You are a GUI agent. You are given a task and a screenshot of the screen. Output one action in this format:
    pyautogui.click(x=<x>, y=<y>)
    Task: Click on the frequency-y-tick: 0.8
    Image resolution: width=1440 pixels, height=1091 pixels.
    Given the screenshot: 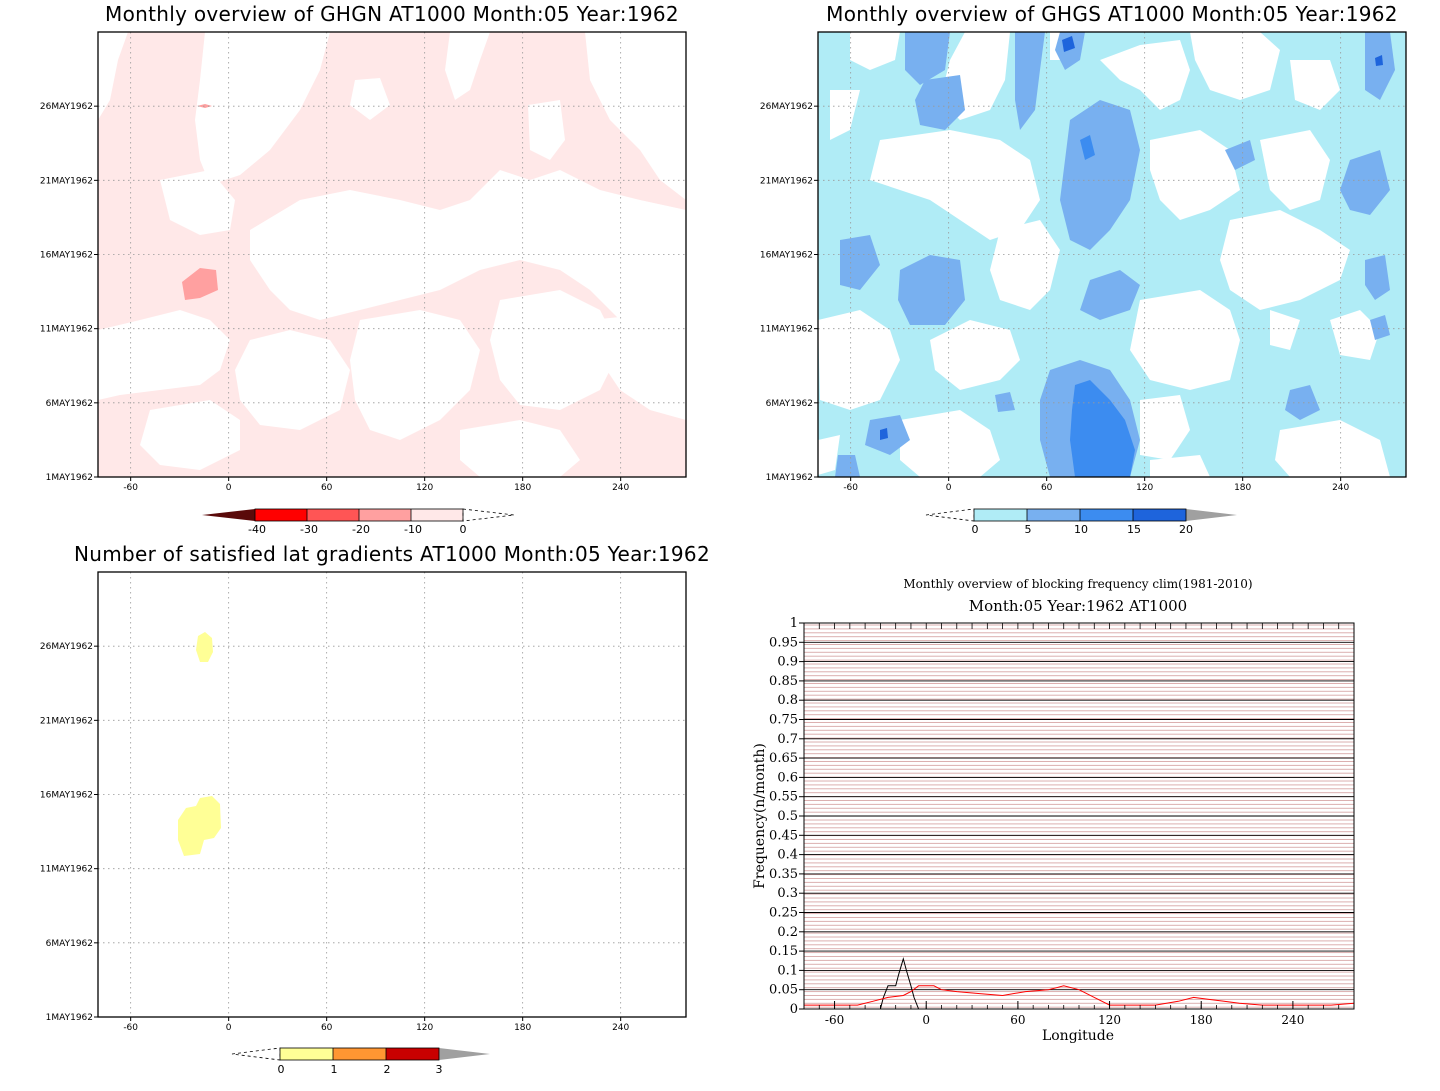 What is the action you would take?
    pyautogui.click(x=787, y=700)
    